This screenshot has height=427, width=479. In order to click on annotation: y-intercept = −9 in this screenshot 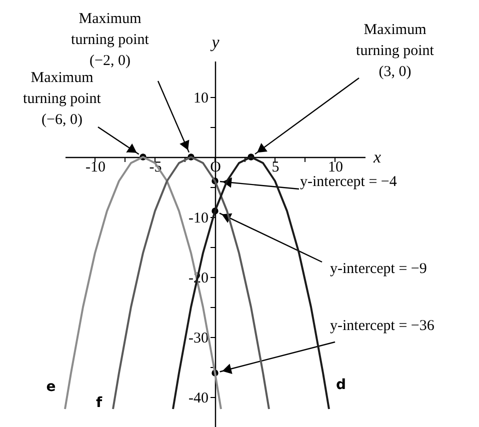, I will do `click(378, 269)`.